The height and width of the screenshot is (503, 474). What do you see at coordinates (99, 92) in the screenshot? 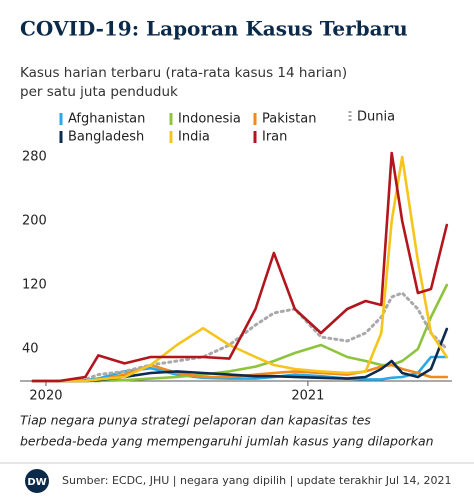
I see `subtitle: per satu juta penduduk` at bounding box center [99, 92].